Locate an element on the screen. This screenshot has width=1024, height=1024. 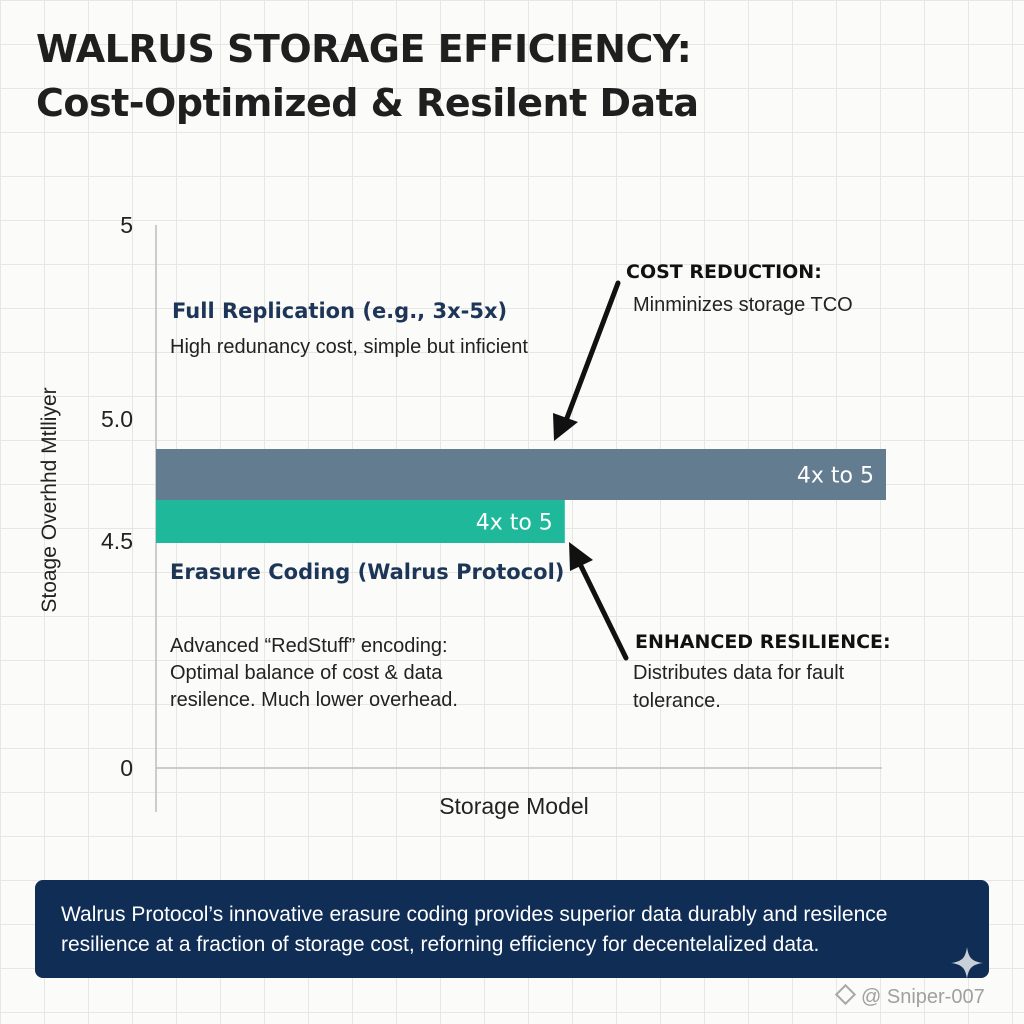
title-line-1: WALRUS STORAGE EFFICIENCY: is located at coordinates (364, 49).